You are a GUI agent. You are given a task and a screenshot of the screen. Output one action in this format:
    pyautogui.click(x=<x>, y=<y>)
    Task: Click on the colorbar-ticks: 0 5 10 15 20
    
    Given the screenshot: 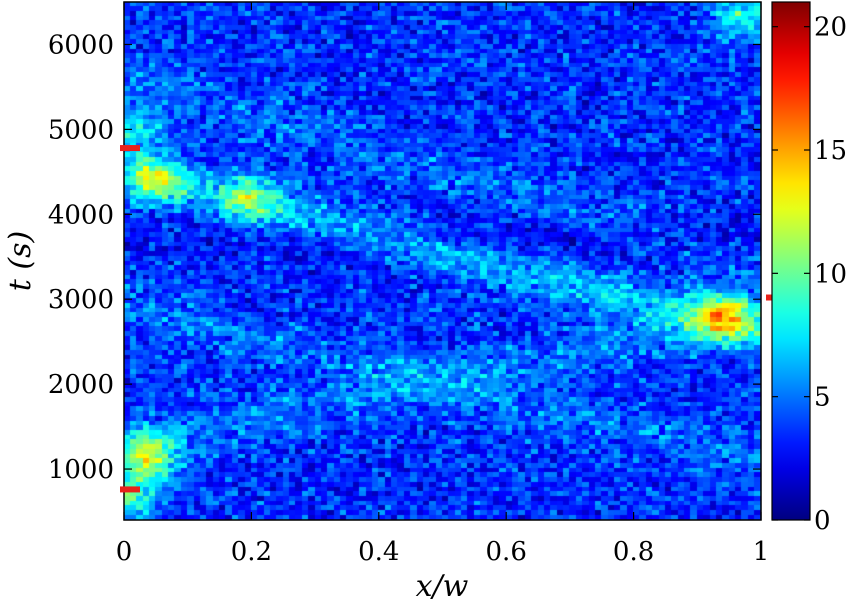 What is the action you would take?
    pyautogui.click(x=809, y=274)
    